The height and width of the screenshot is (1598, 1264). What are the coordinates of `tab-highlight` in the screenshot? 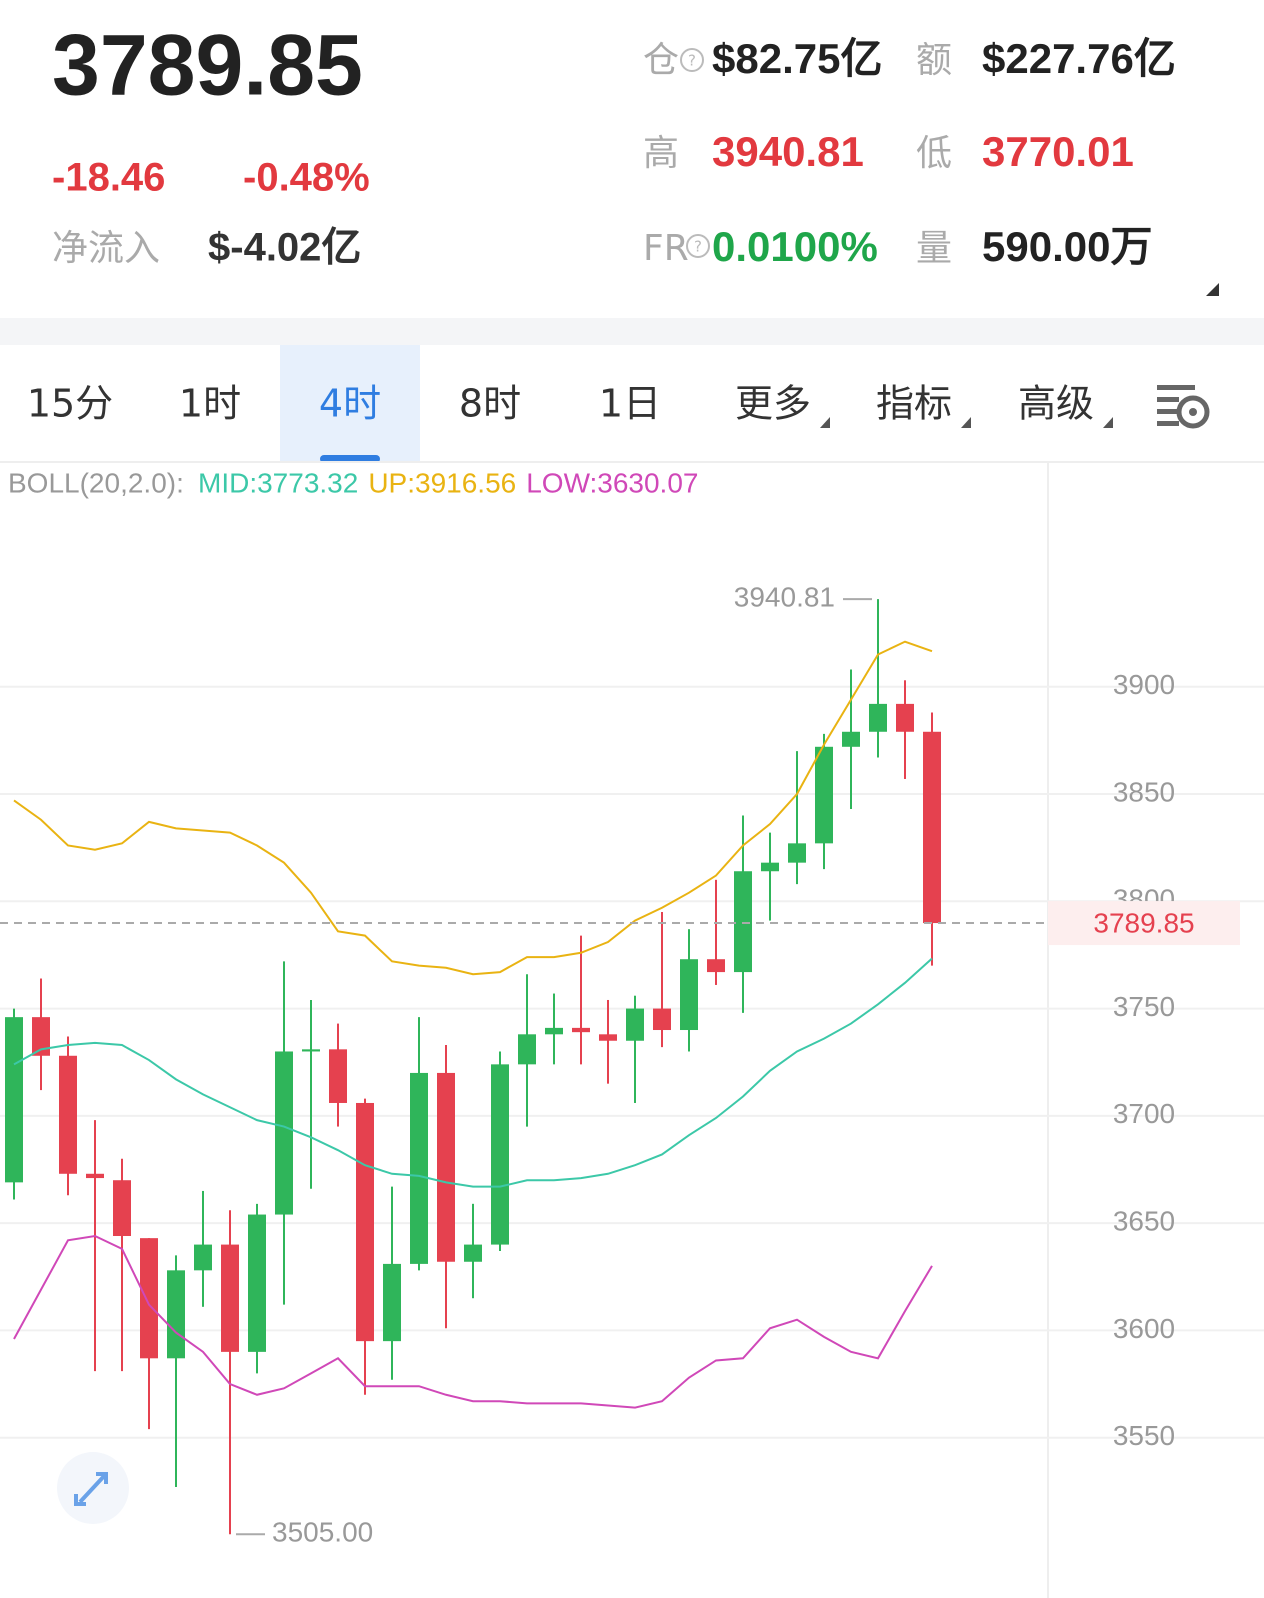 It's located at (350, 403).